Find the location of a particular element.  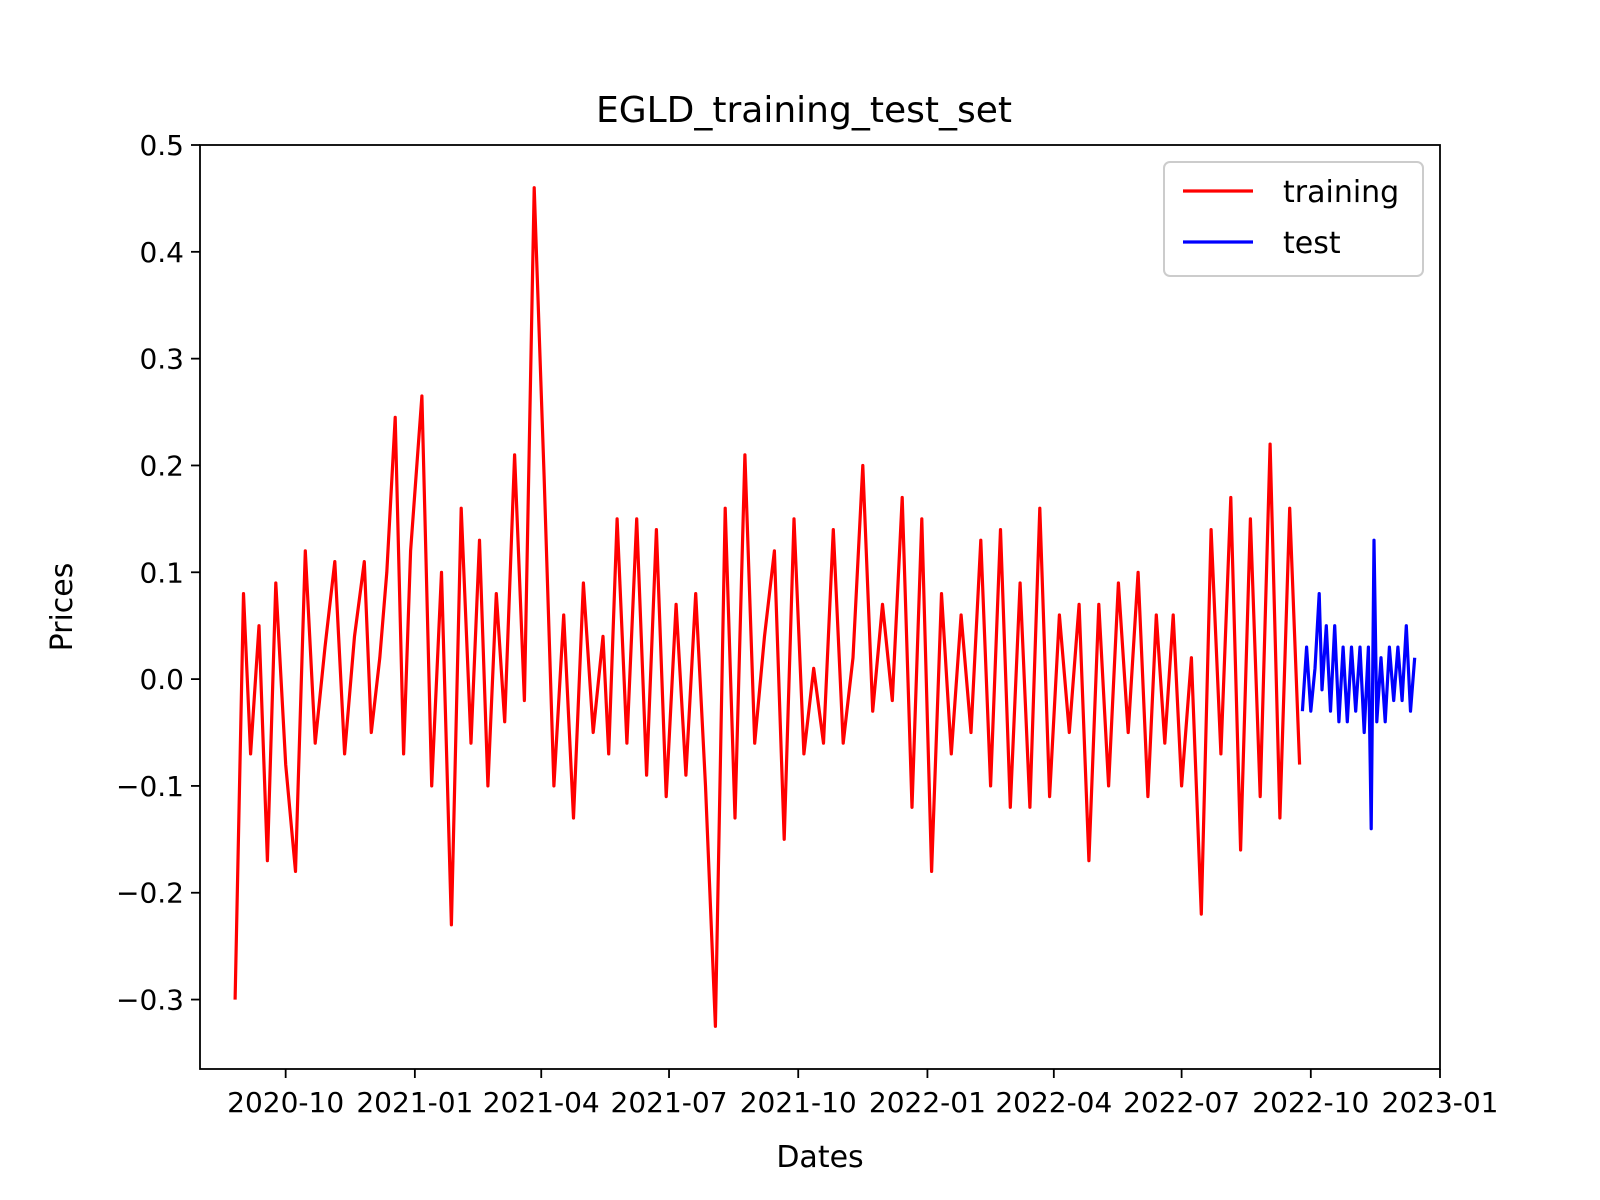

chart-title: EGLD_training_test_set is located at coordinates (804, 110).